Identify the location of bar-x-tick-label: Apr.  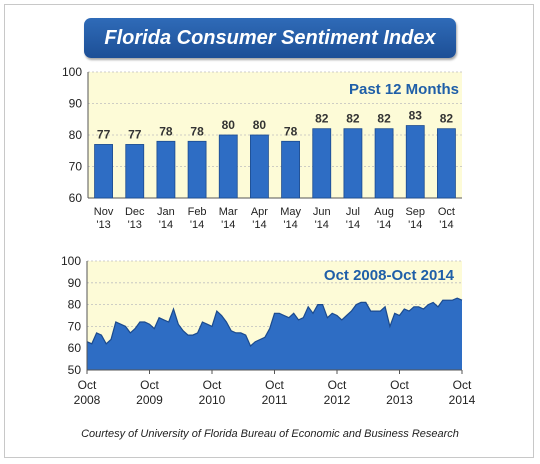
(259, 212).